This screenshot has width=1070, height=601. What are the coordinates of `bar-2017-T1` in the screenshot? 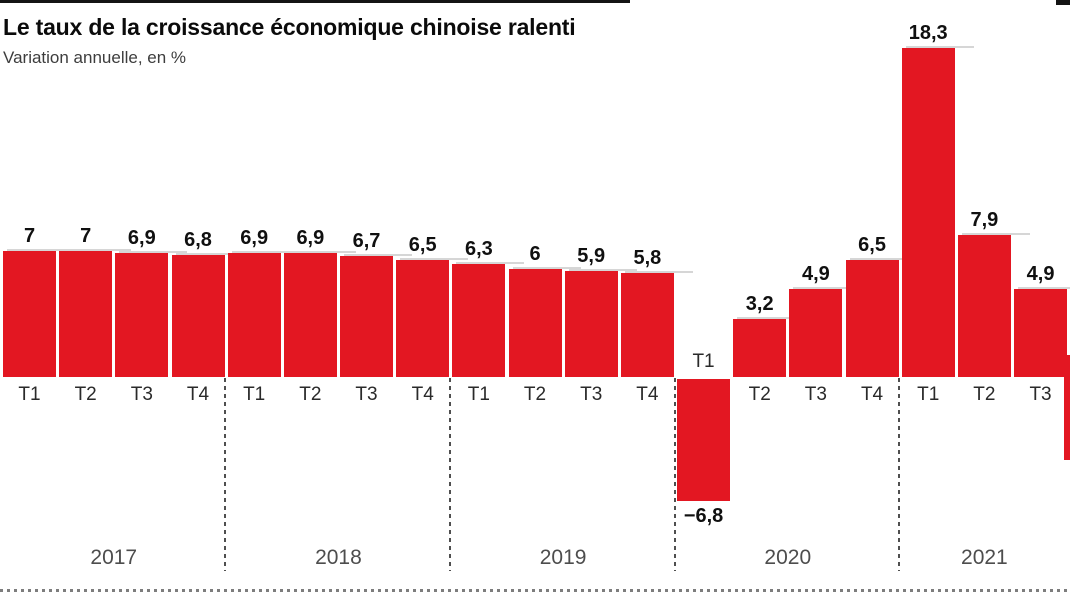 It's located at (29, 314).